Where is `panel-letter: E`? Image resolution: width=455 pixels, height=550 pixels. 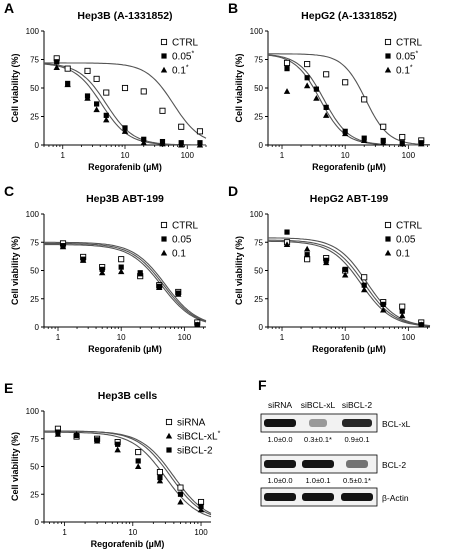
panel-letter: E is located at coordinates (8, 388).